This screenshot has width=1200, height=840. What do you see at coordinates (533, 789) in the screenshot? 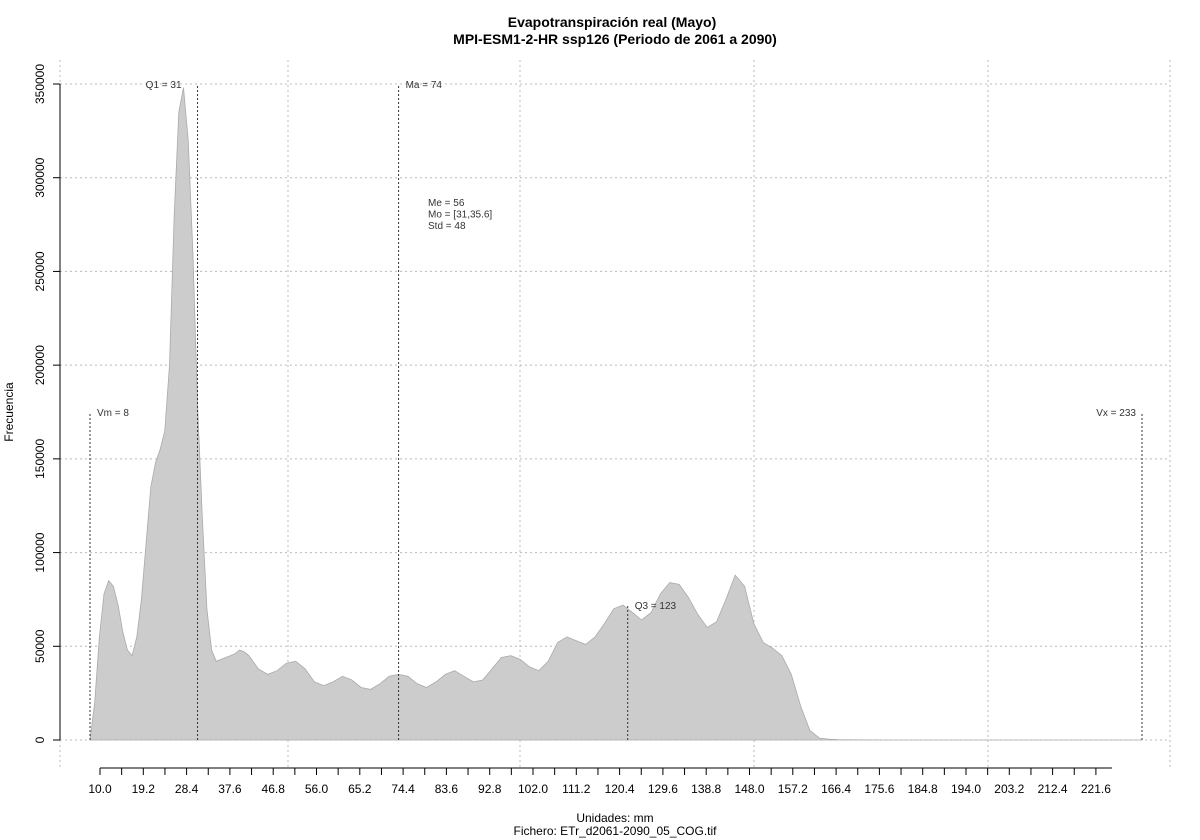
I see `x-tick-label: 102.0` at bounding box center [533, 789].